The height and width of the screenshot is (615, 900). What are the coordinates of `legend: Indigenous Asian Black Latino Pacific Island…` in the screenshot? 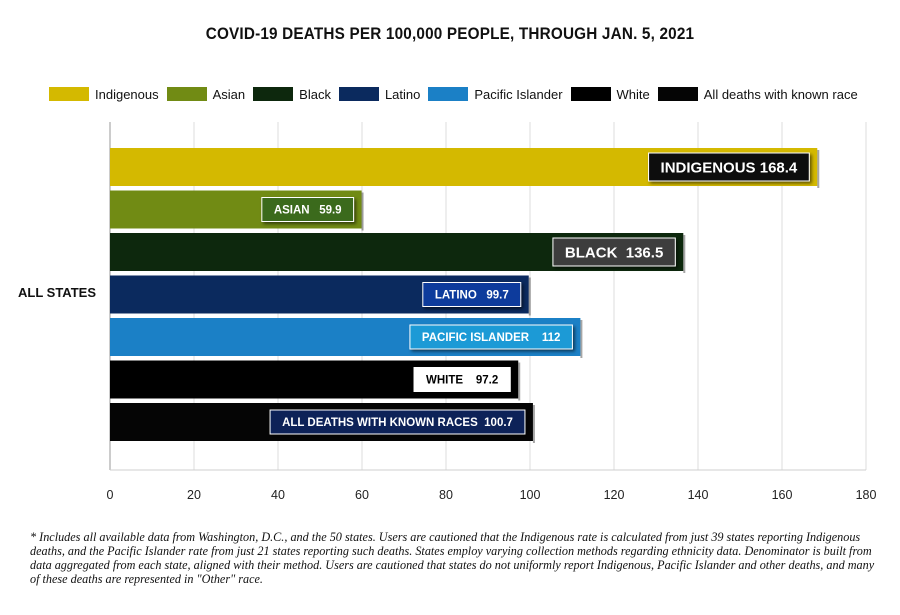 It's located at (457, 94).